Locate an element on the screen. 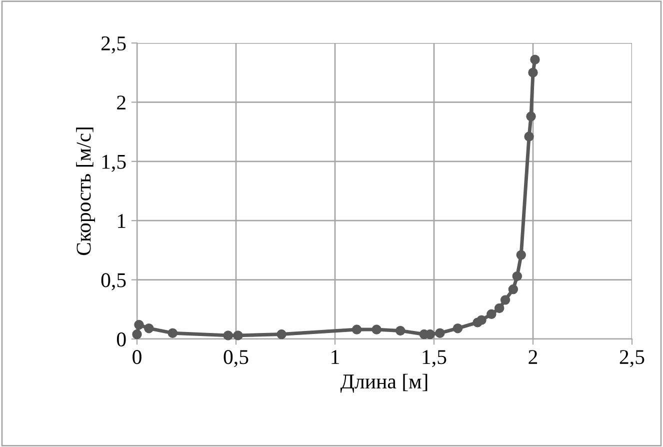  x-tick-label: 0,5 is located at coordinates (236, 359).